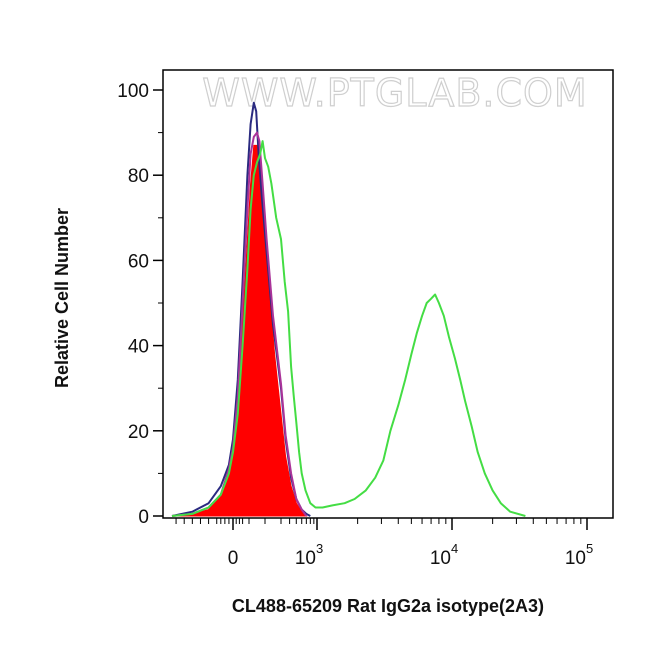 The image size is (650, 645). Describe the element at coordinates (384, 543) in the screenshot. I see `x-axis: 0 10³ 10⁴ 10⁵` at that location.